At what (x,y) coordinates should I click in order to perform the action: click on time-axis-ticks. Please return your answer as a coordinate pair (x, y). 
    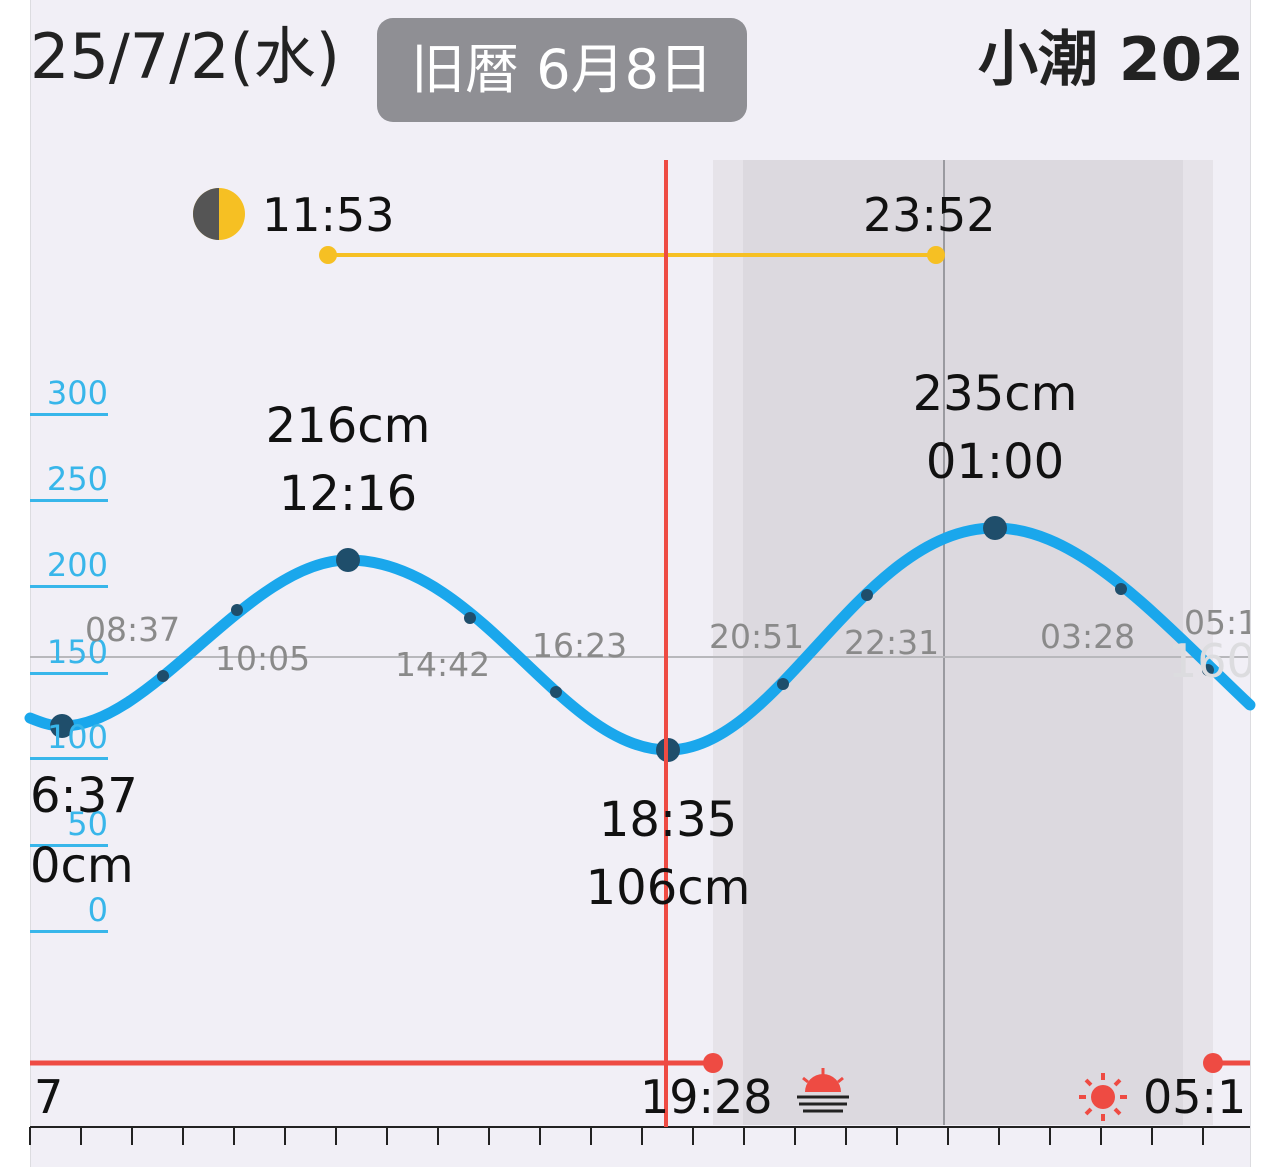
    Looking at the image, I should click on (616, 1136).